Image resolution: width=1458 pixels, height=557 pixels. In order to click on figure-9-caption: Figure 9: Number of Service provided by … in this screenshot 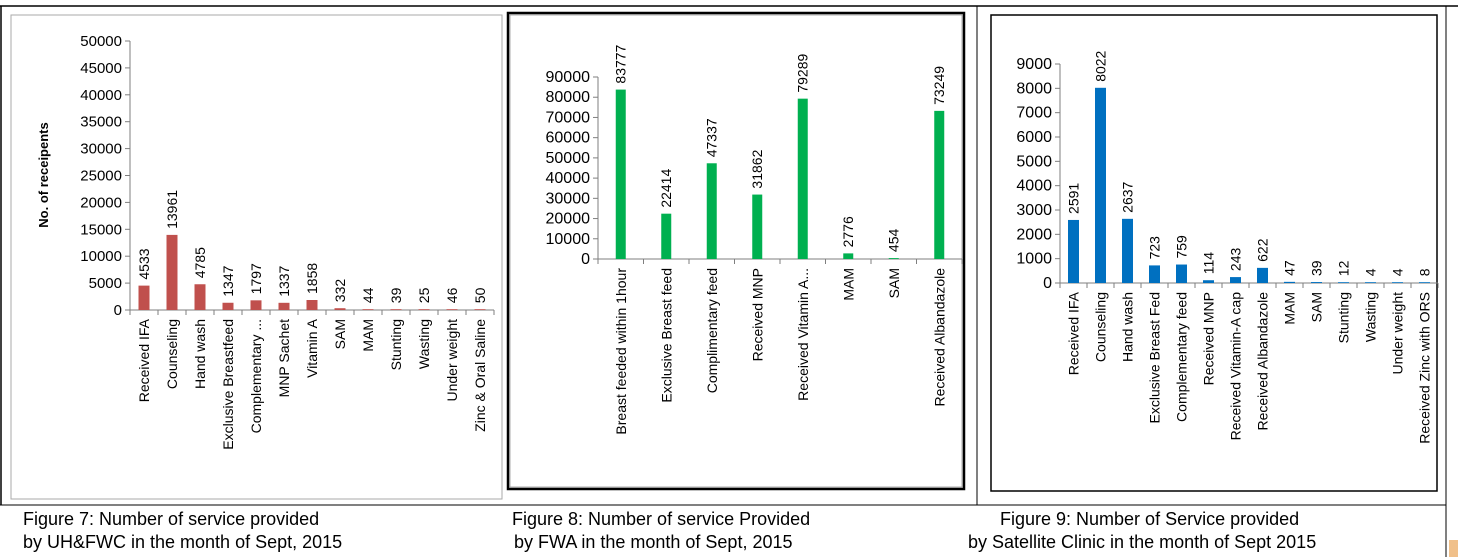, I will do `click(1142, 531)`.